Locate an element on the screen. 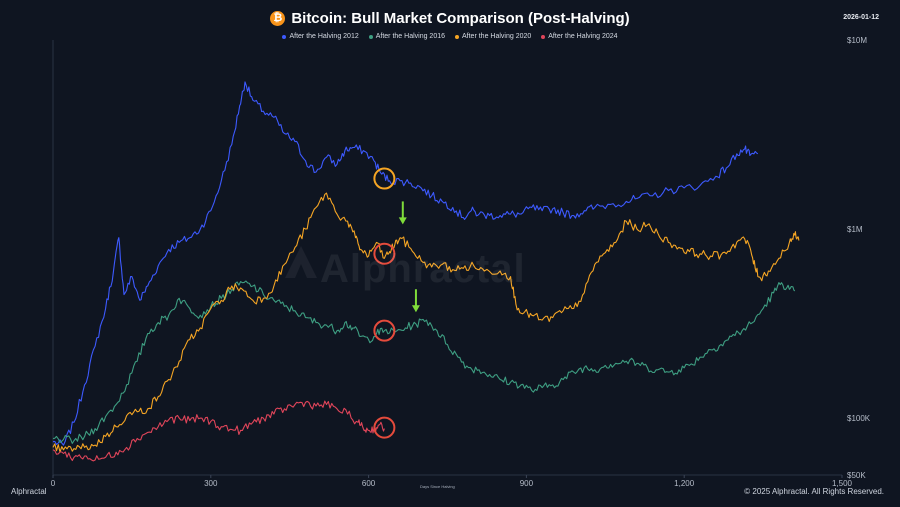 This screenshot has height=507, width=900. legend-label: After the Halving 2024 is located at coordinates (583, 36).